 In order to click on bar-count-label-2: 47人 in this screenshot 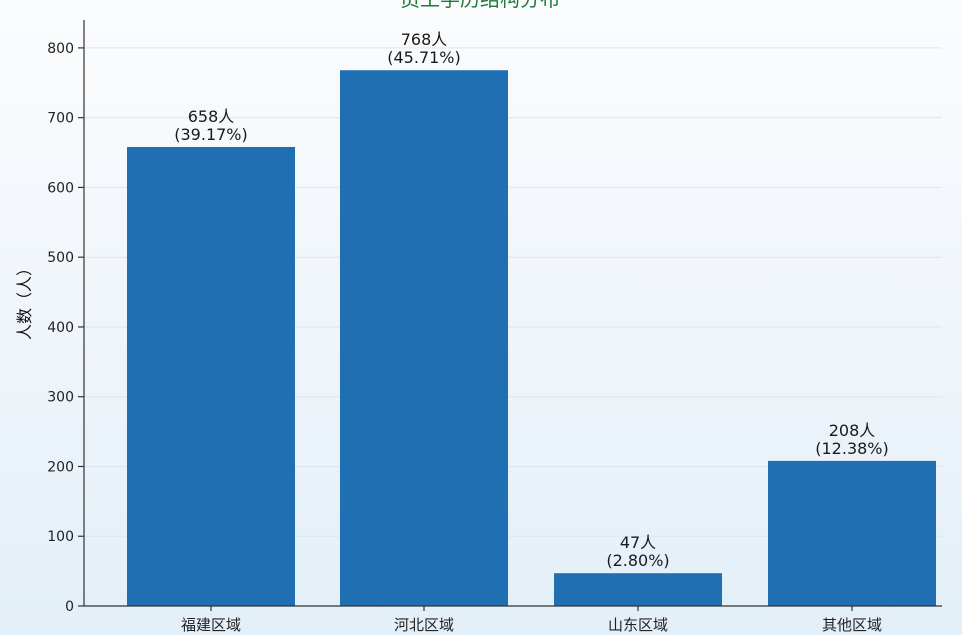, I will do `click(638, 542)`.